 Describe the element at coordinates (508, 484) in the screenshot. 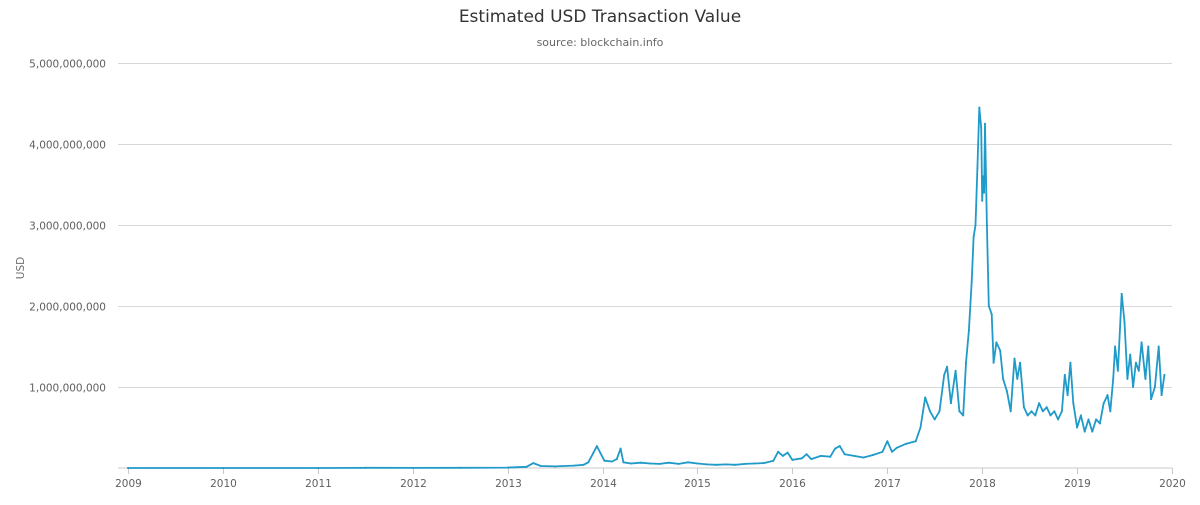

I see `x-tick-label: 2013` at that location.